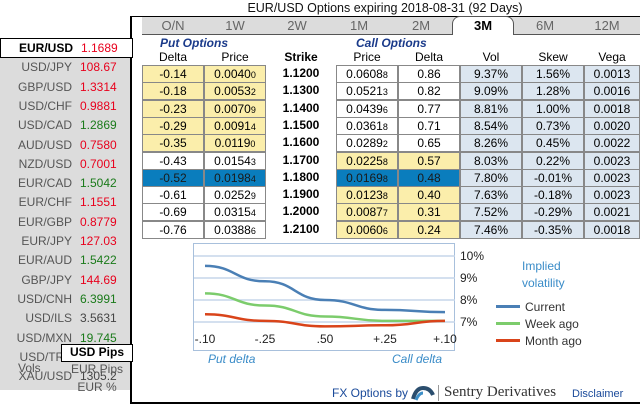 The image size is (640, 405). I want to click on call-price-cell-value: 0.0060, so click(364, 229).